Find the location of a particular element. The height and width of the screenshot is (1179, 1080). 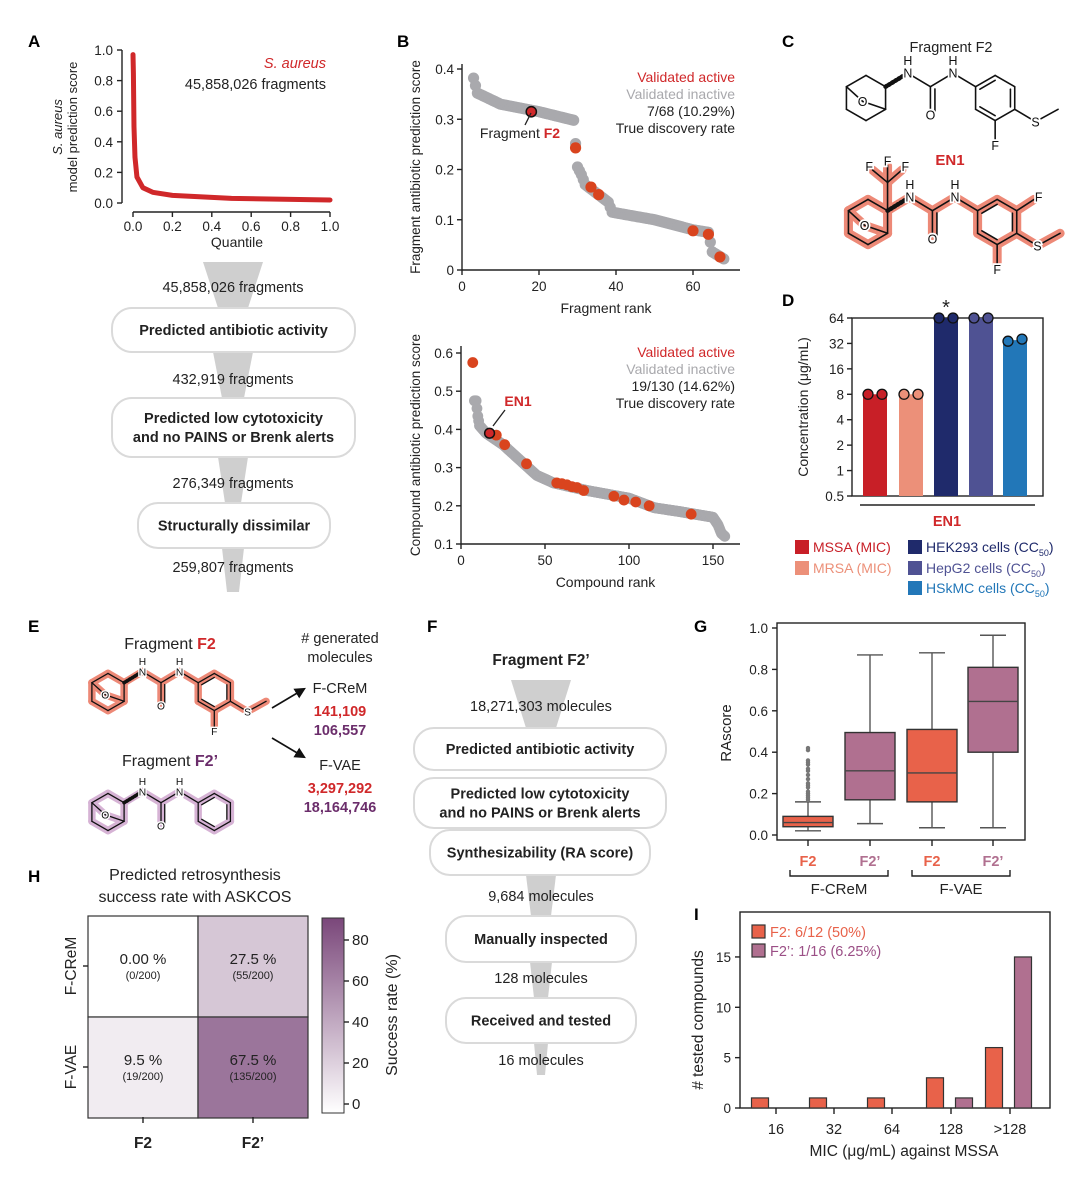

y-tick-label: 0.2 is located at coordinates (444, 170).